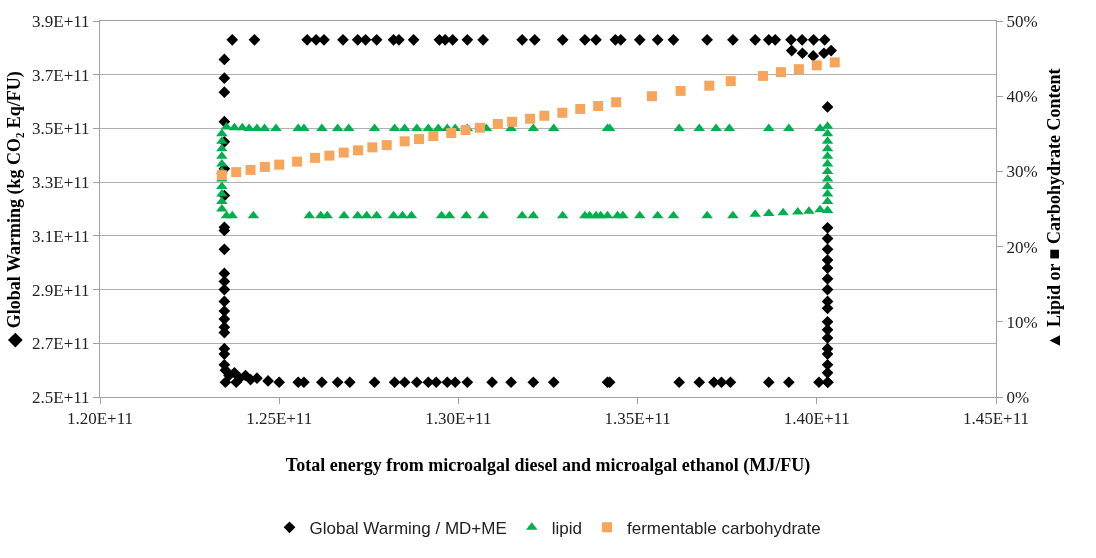  Describe the element at coordinates (61, 75) in the screenshot. I see `y-tick-label: 3.7E+11` at that location.